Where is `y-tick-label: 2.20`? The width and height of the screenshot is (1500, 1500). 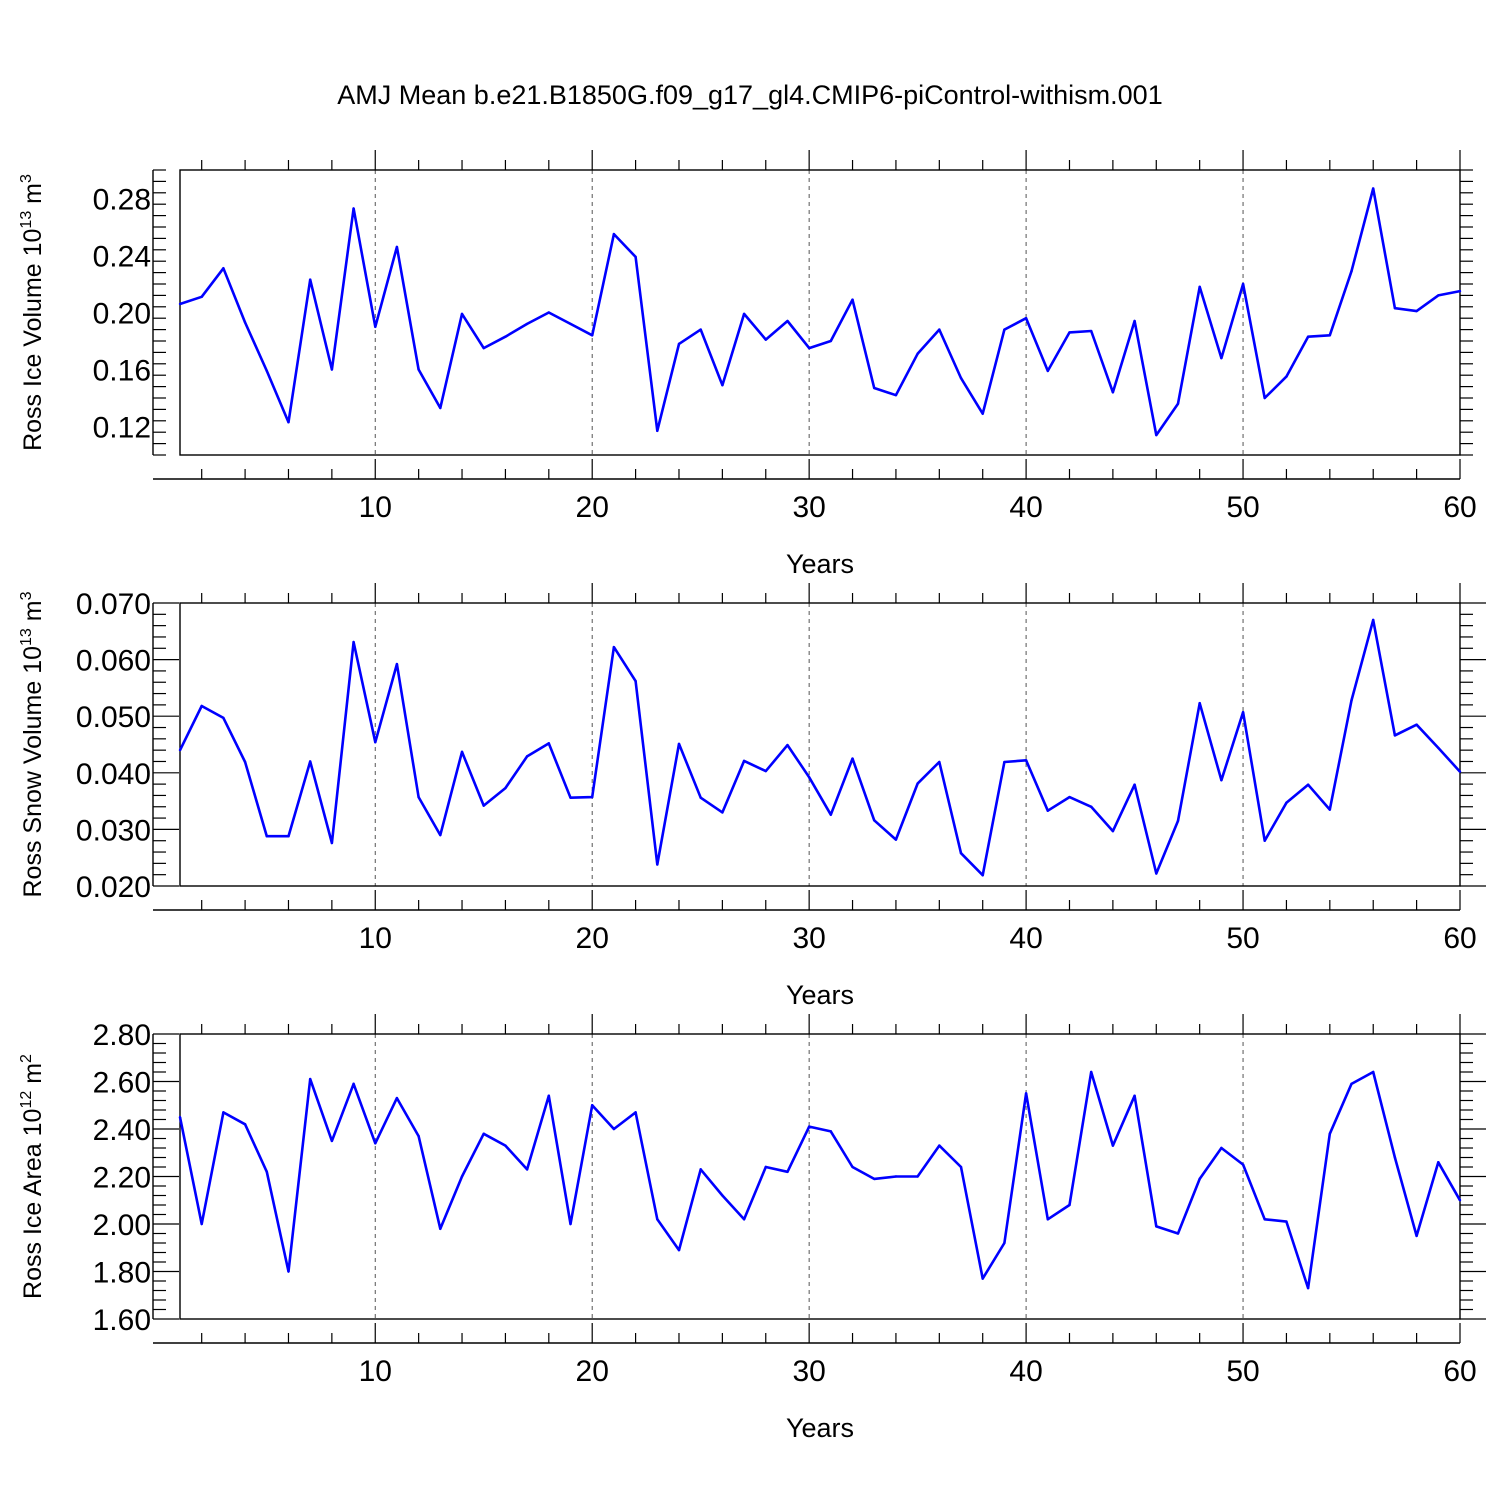 y-tick-label: 2.20 is located at coordinates (122, 1178).